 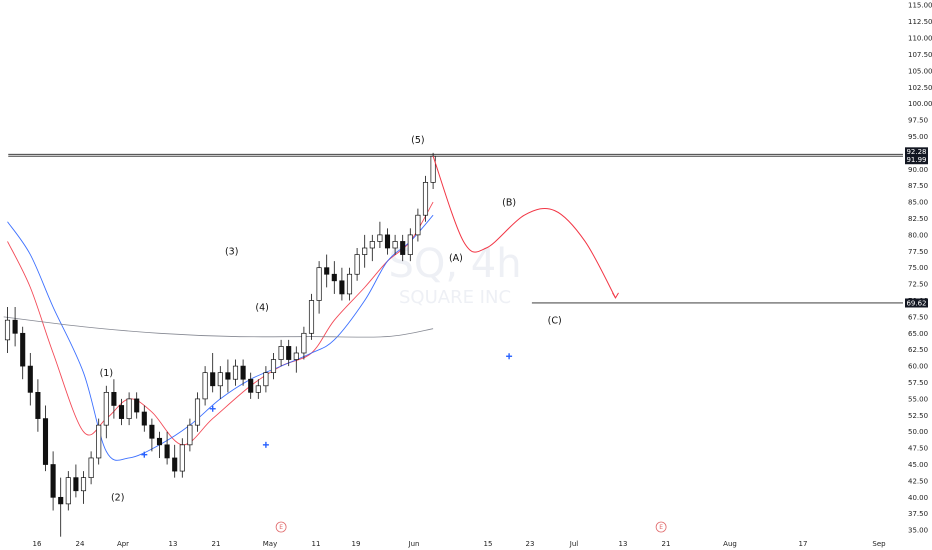 I want to click on projection-arrowhead, so click(x=615, y=295).